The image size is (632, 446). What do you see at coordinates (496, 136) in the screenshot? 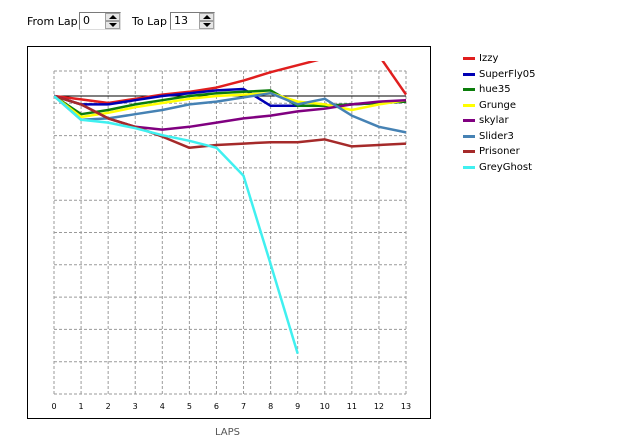
I see `legend-label: Slider3` at bounding box center [496, 136].